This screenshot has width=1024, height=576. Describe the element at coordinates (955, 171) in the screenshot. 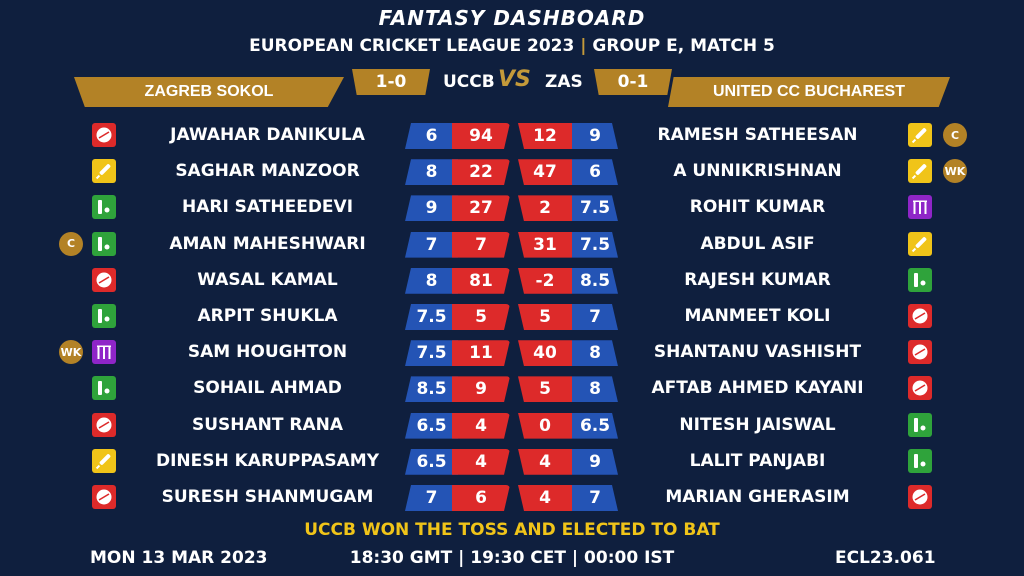

I see `right-role-badge: WK` at that location.